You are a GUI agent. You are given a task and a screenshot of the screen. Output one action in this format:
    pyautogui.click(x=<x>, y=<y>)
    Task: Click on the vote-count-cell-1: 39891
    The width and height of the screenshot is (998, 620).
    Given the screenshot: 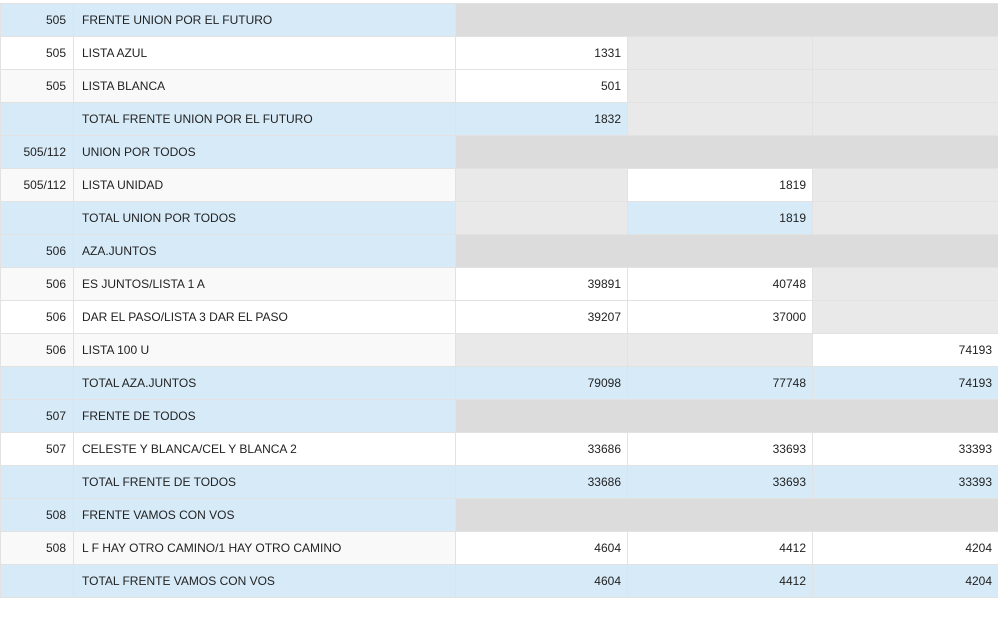 What is the action you would take?
    pyautogui.click(x=542, y=284)
    